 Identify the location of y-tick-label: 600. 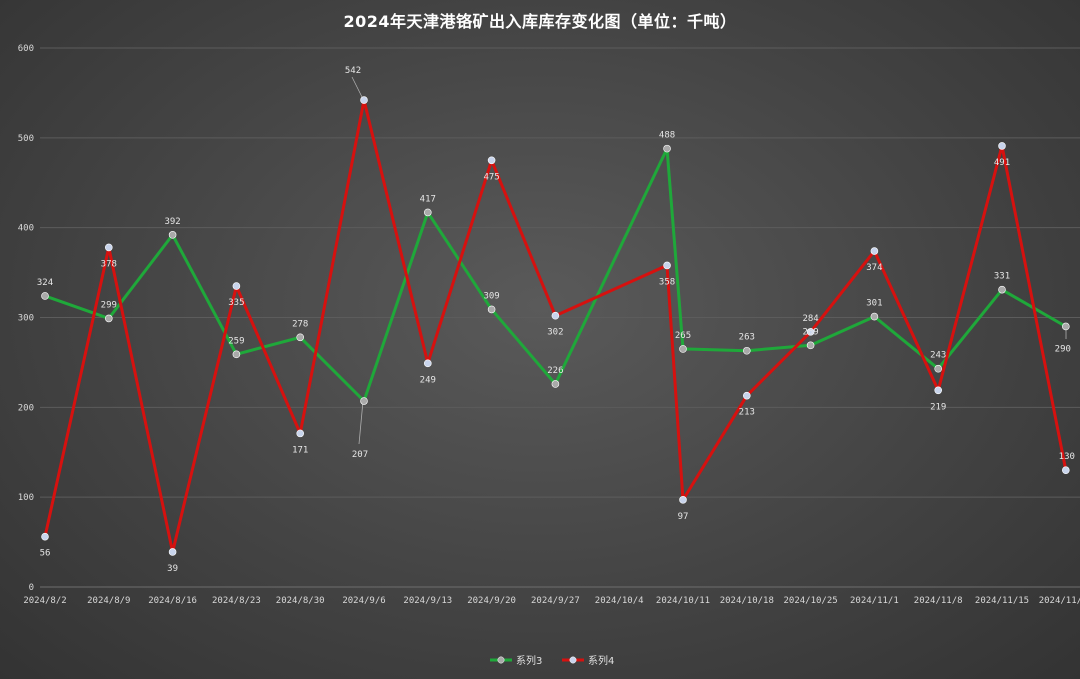
(26, 49).